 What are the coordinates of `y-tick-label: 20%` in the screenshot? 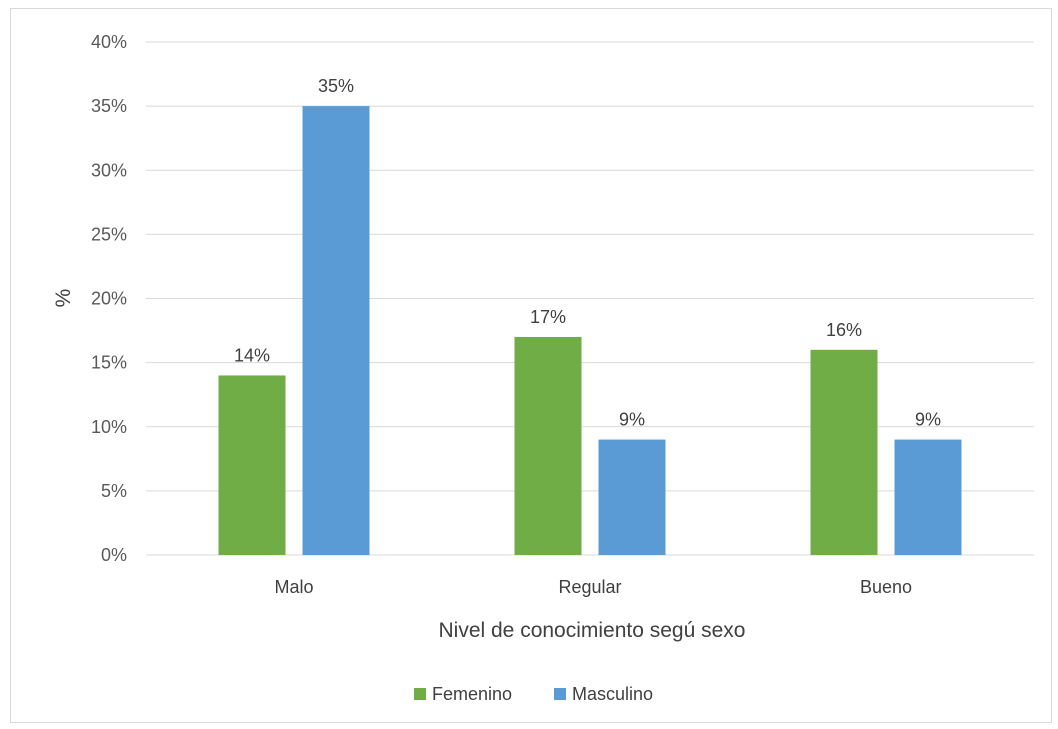 It's located at (109, 299).